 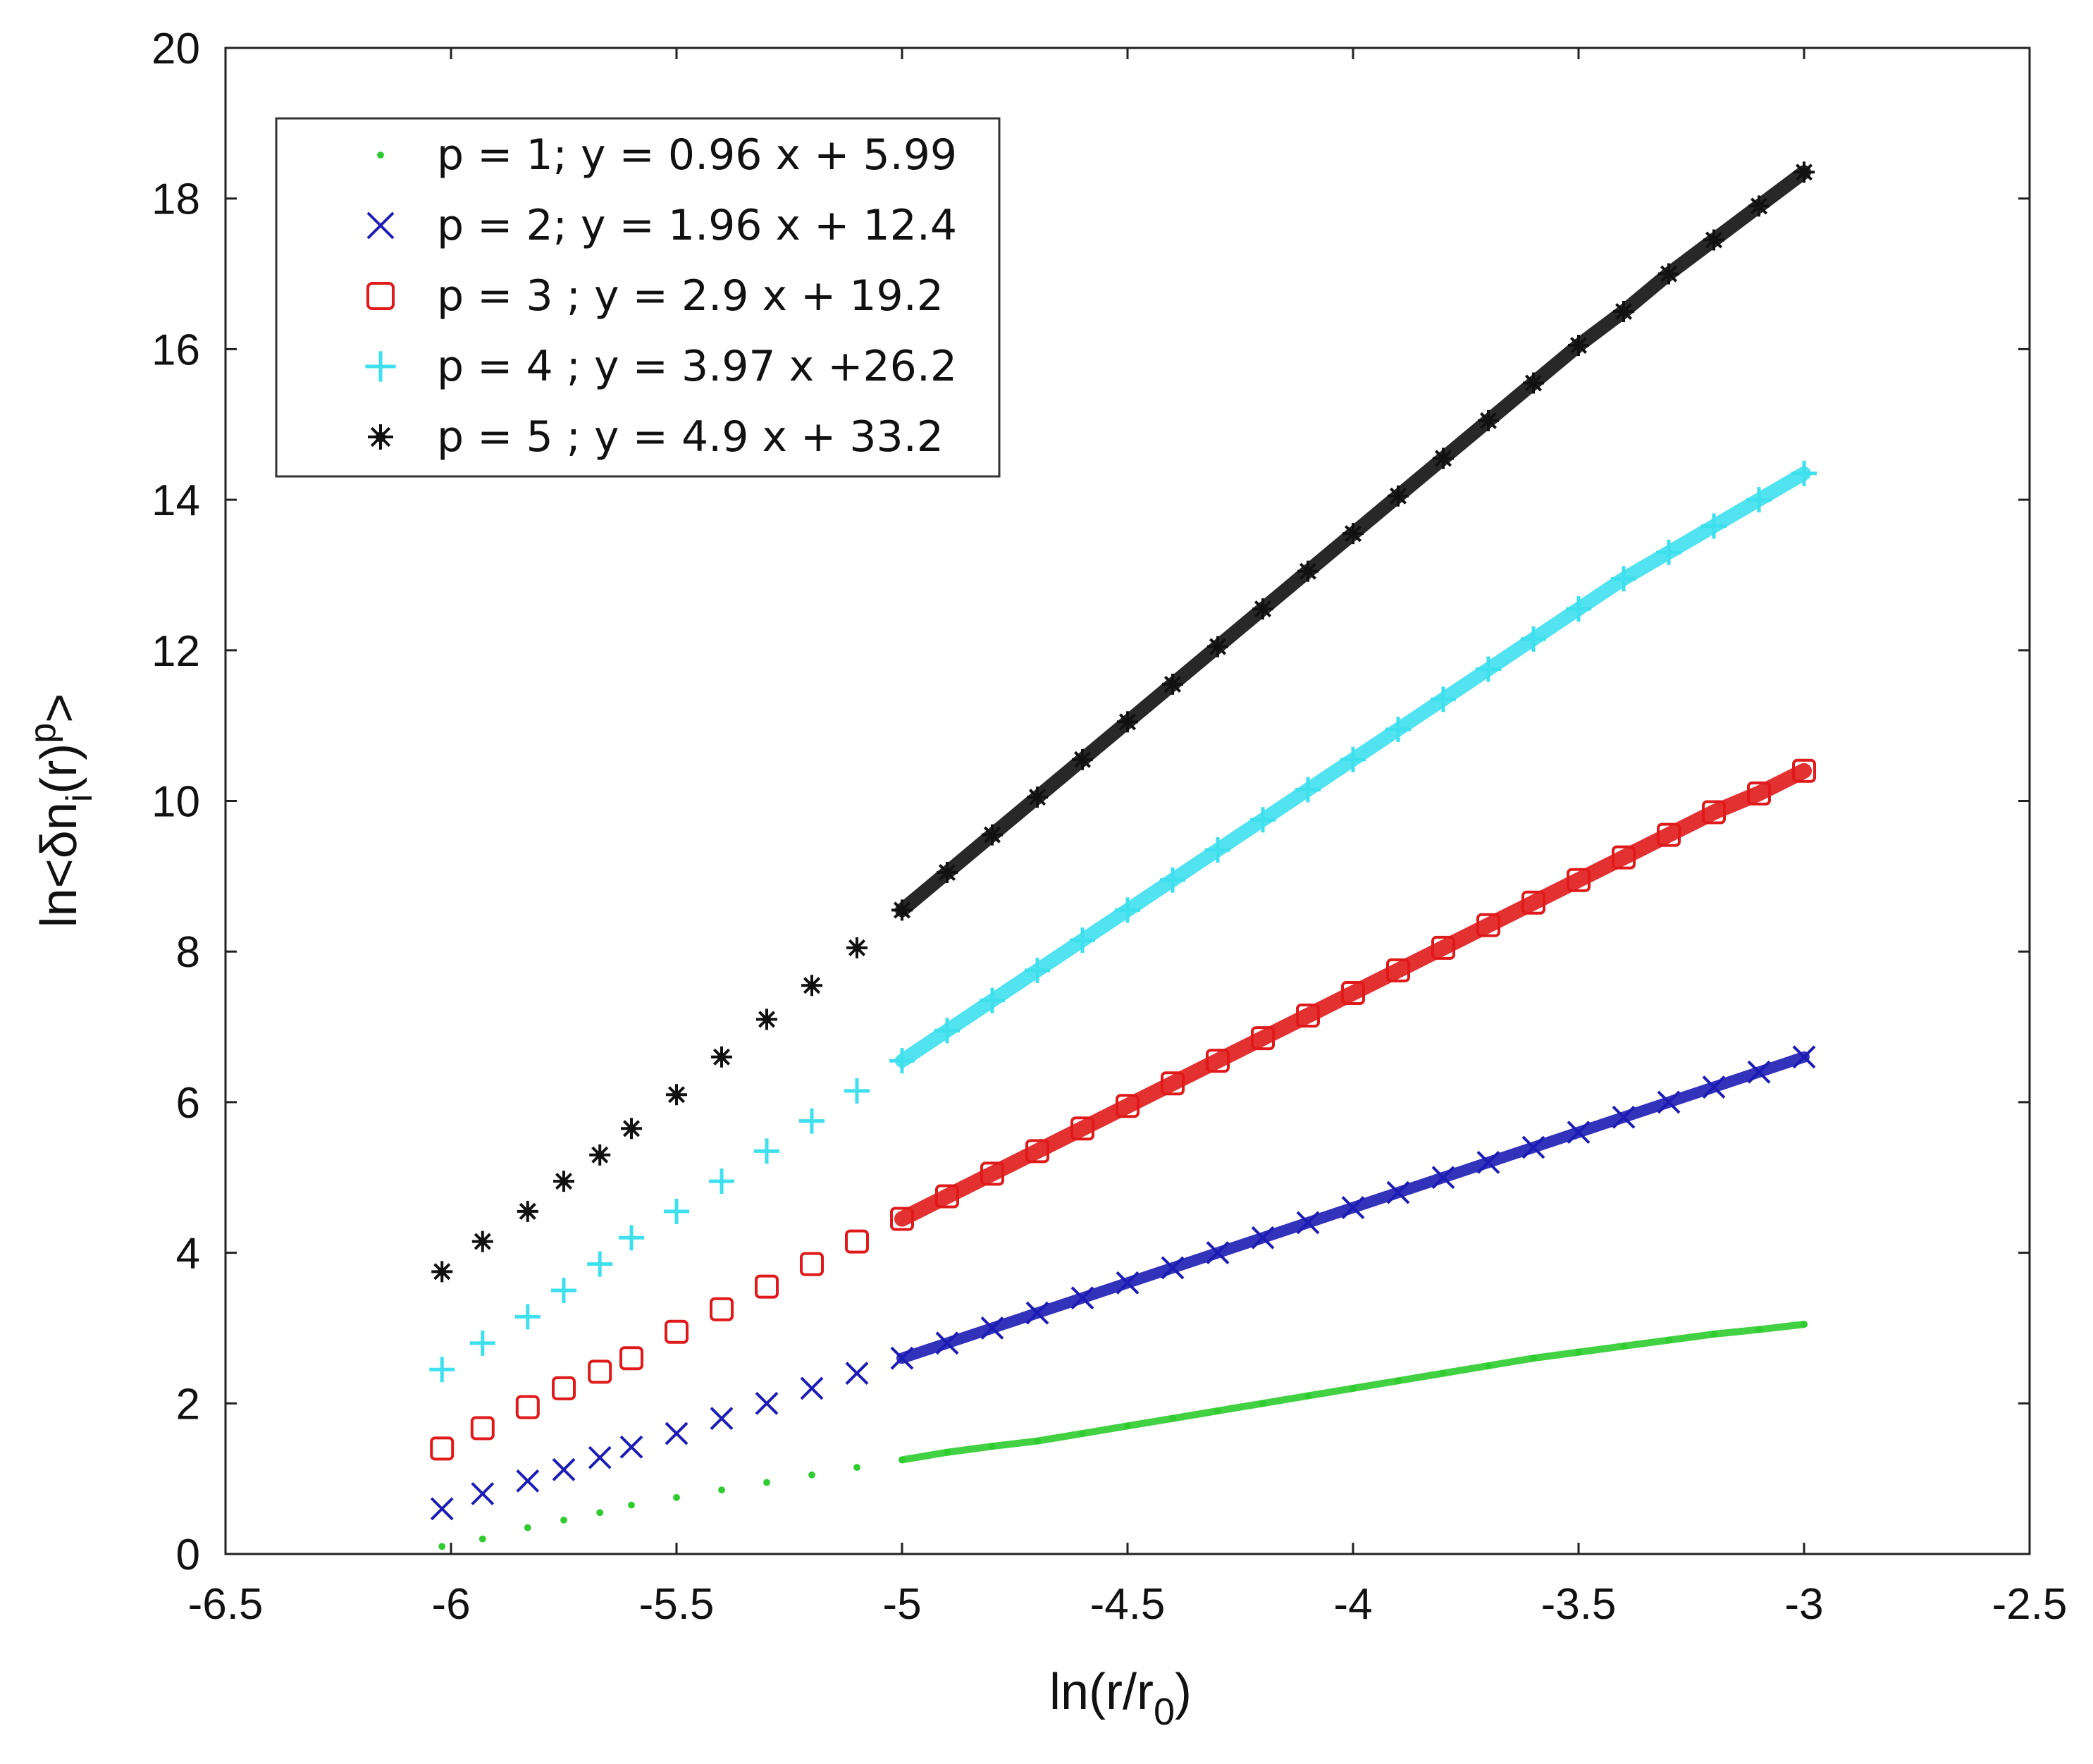 I want to click on y-tick-label: 0, so click(x=188, y=1555).